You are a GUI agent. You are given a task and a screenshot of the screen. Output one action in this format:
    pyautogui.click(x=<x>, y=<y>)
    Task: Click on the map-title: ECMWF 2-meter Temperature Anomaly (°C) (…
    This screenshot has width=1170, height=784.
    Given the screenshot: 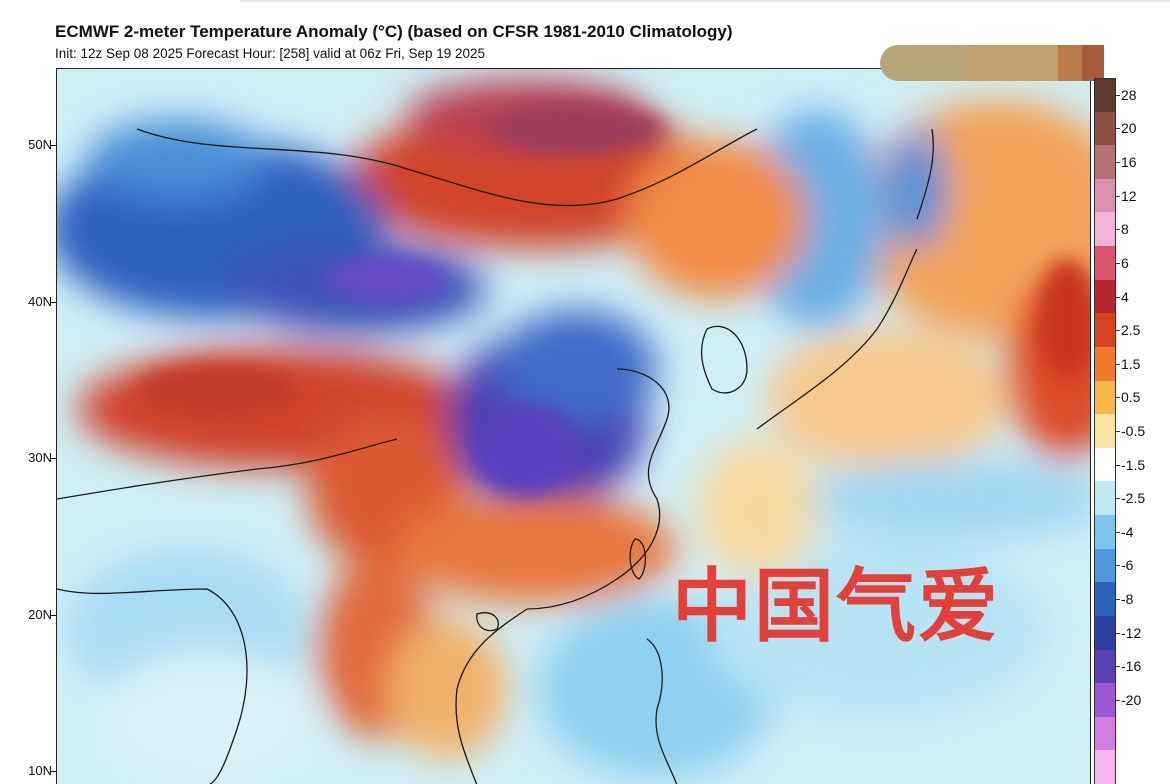 What is the action you would take?
    pyautogui.click(x=394, y=31)
    